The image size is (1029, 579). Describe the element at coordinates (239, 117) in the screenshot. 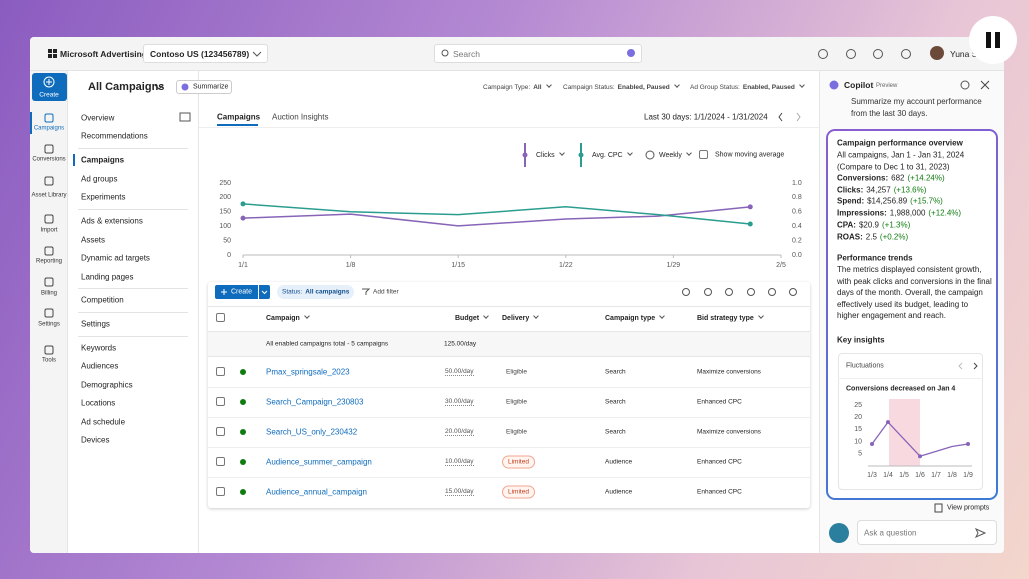

I see `tab: Campaigns` at that location.